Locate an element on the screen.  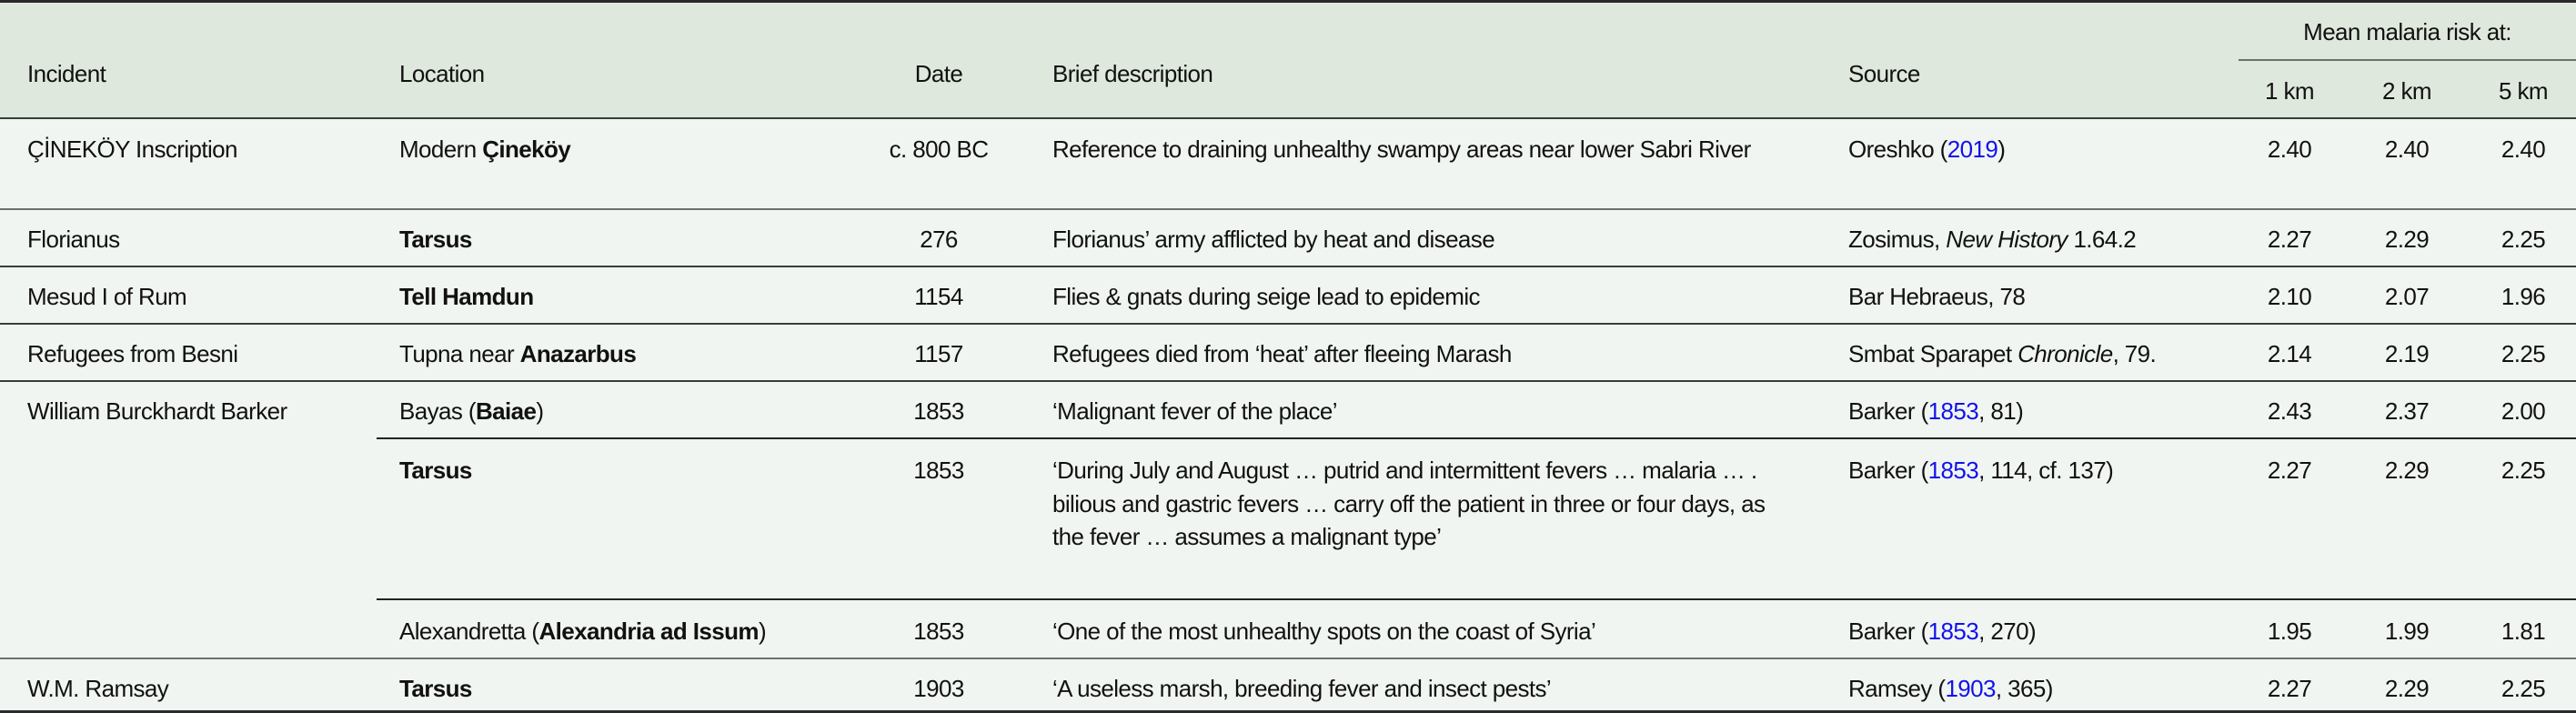
header-risk-2km: 2 km is located at coordinates (2407, 91).